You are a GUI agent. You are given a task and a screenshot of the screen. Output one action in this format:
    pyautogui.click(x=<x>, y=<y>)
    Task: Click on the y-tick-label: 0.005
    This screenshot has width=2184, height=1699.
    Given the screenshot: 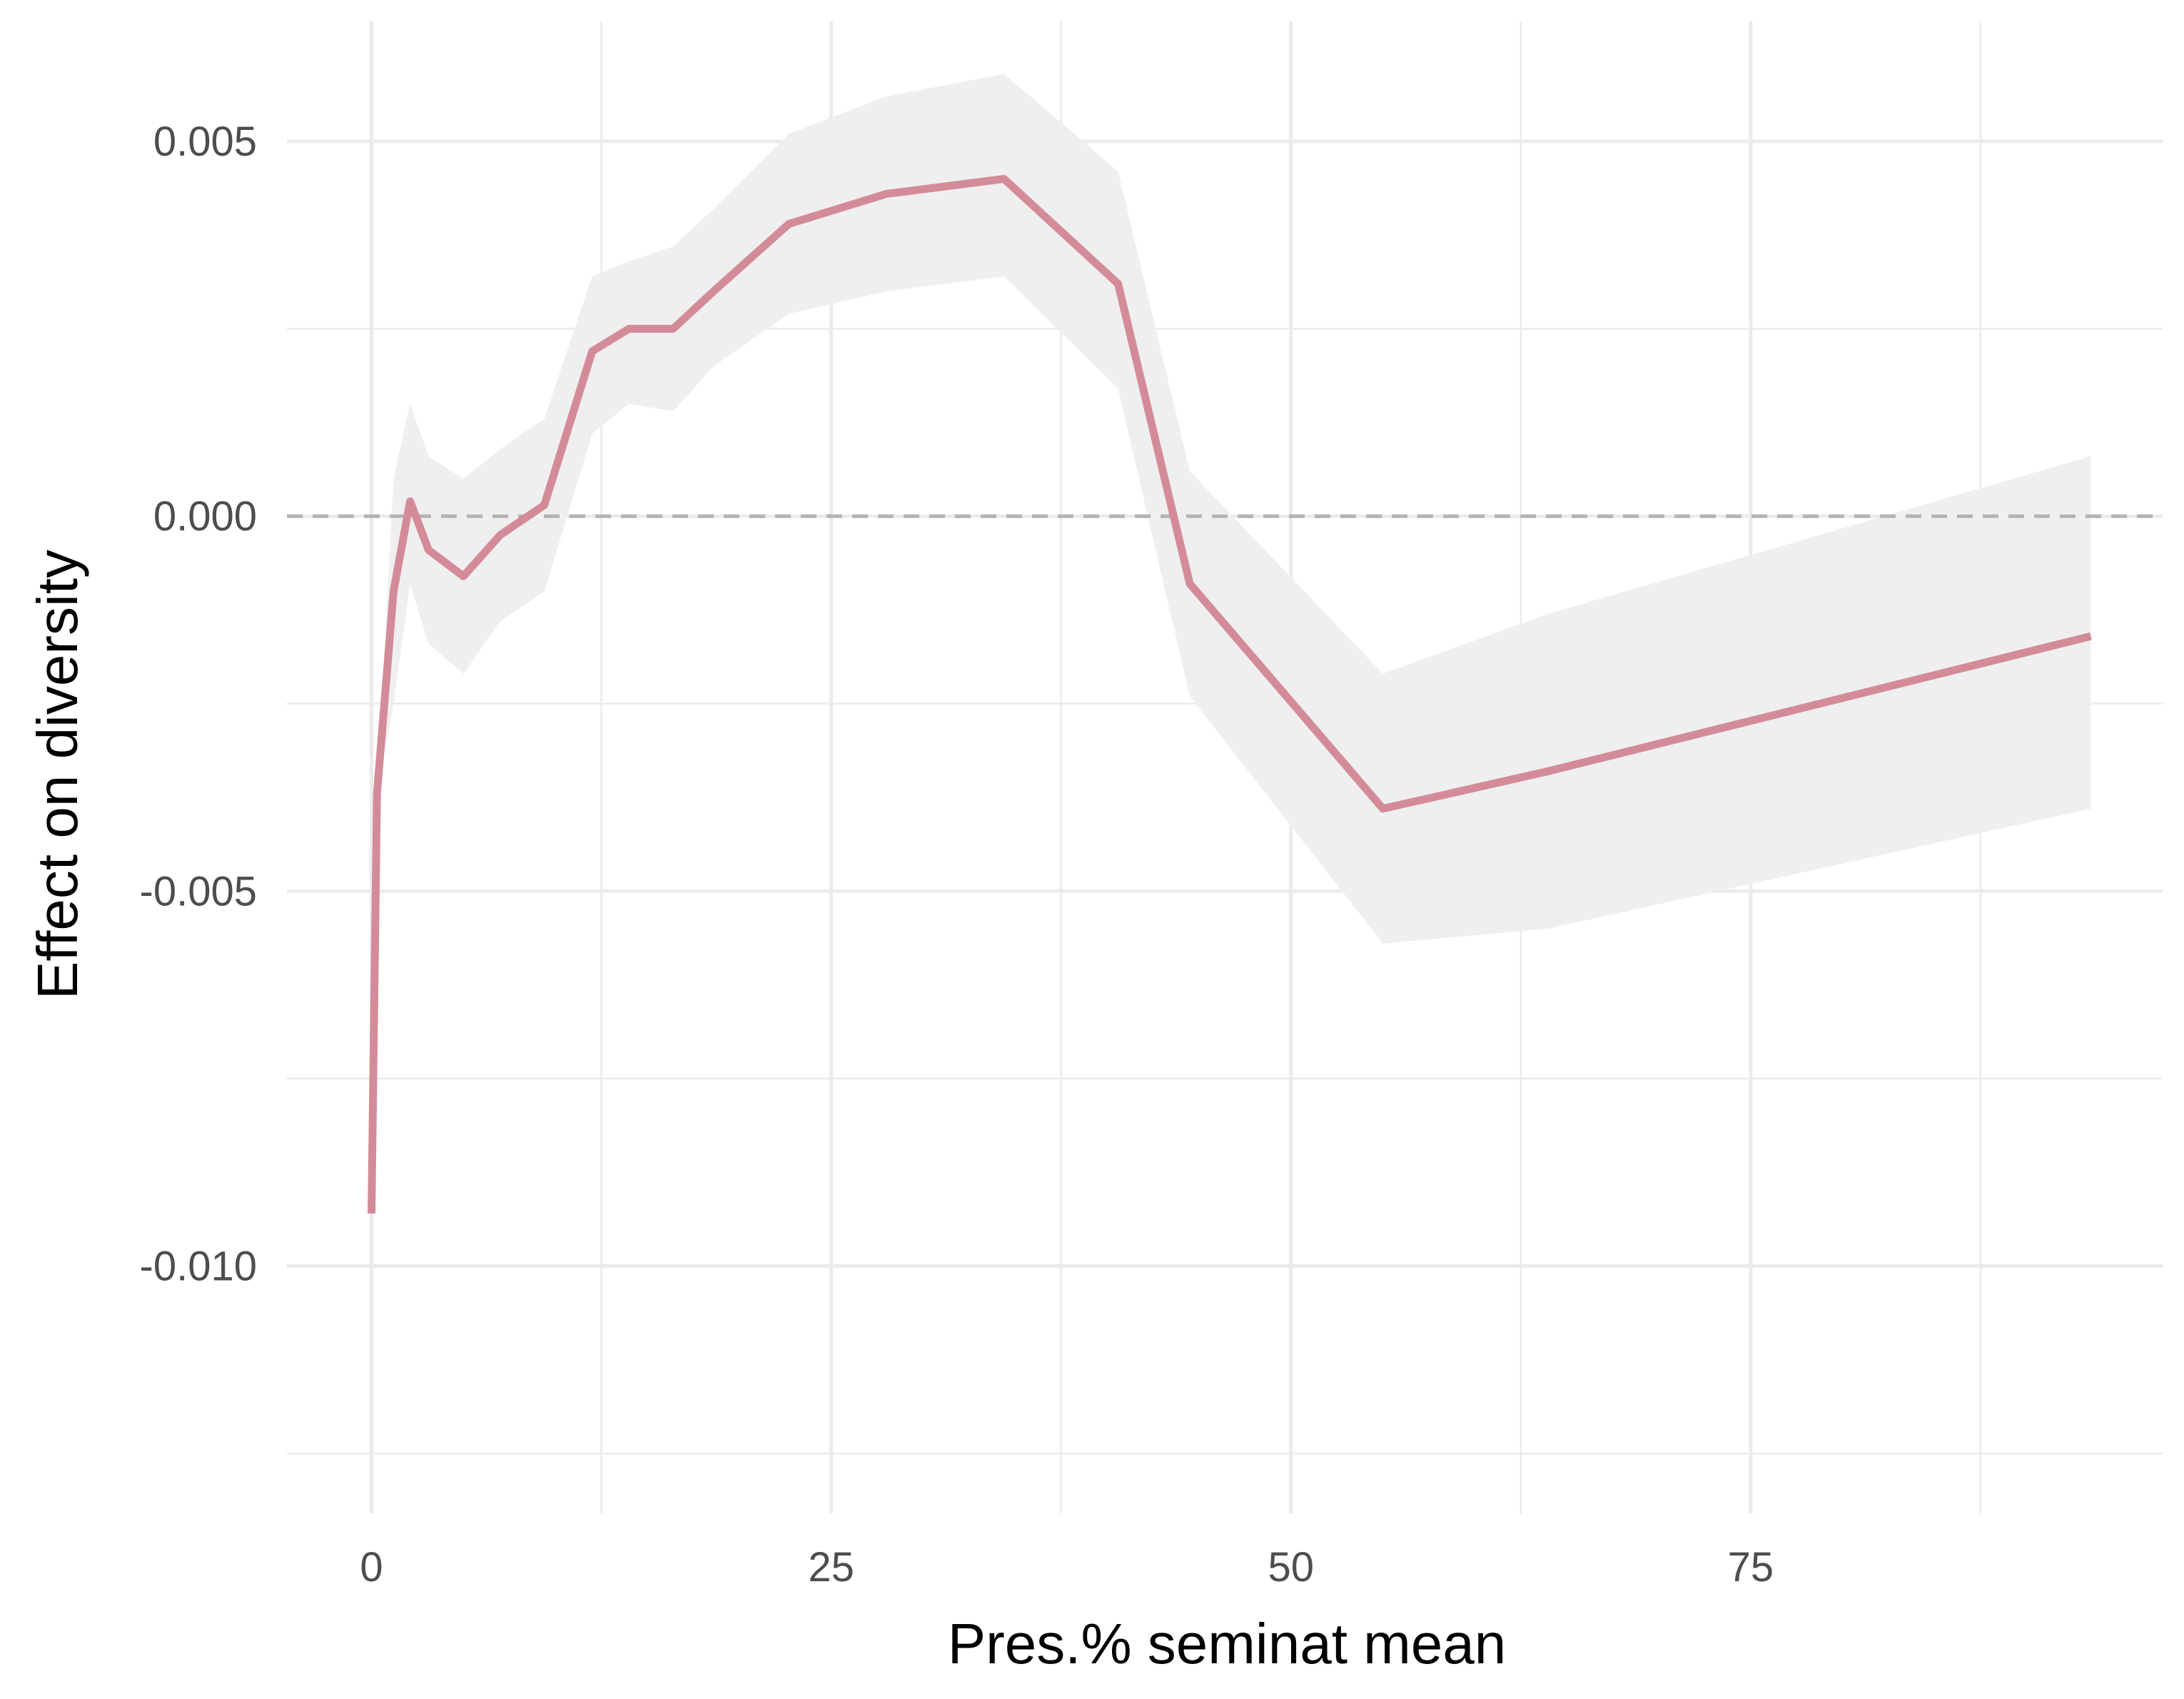 What is the action you would take?
    pyautogui.click(x=205, y=142)
    